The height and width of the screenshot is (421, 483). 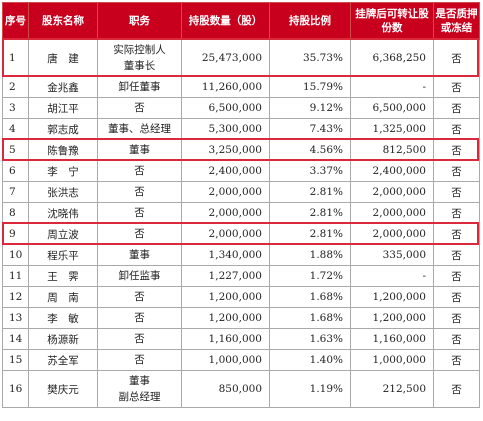 What do you see at coordinates (63, 87) in the screenshot?
I see `cell-shareholder-name: 金兆鑫` at bounding box center [63, 87].